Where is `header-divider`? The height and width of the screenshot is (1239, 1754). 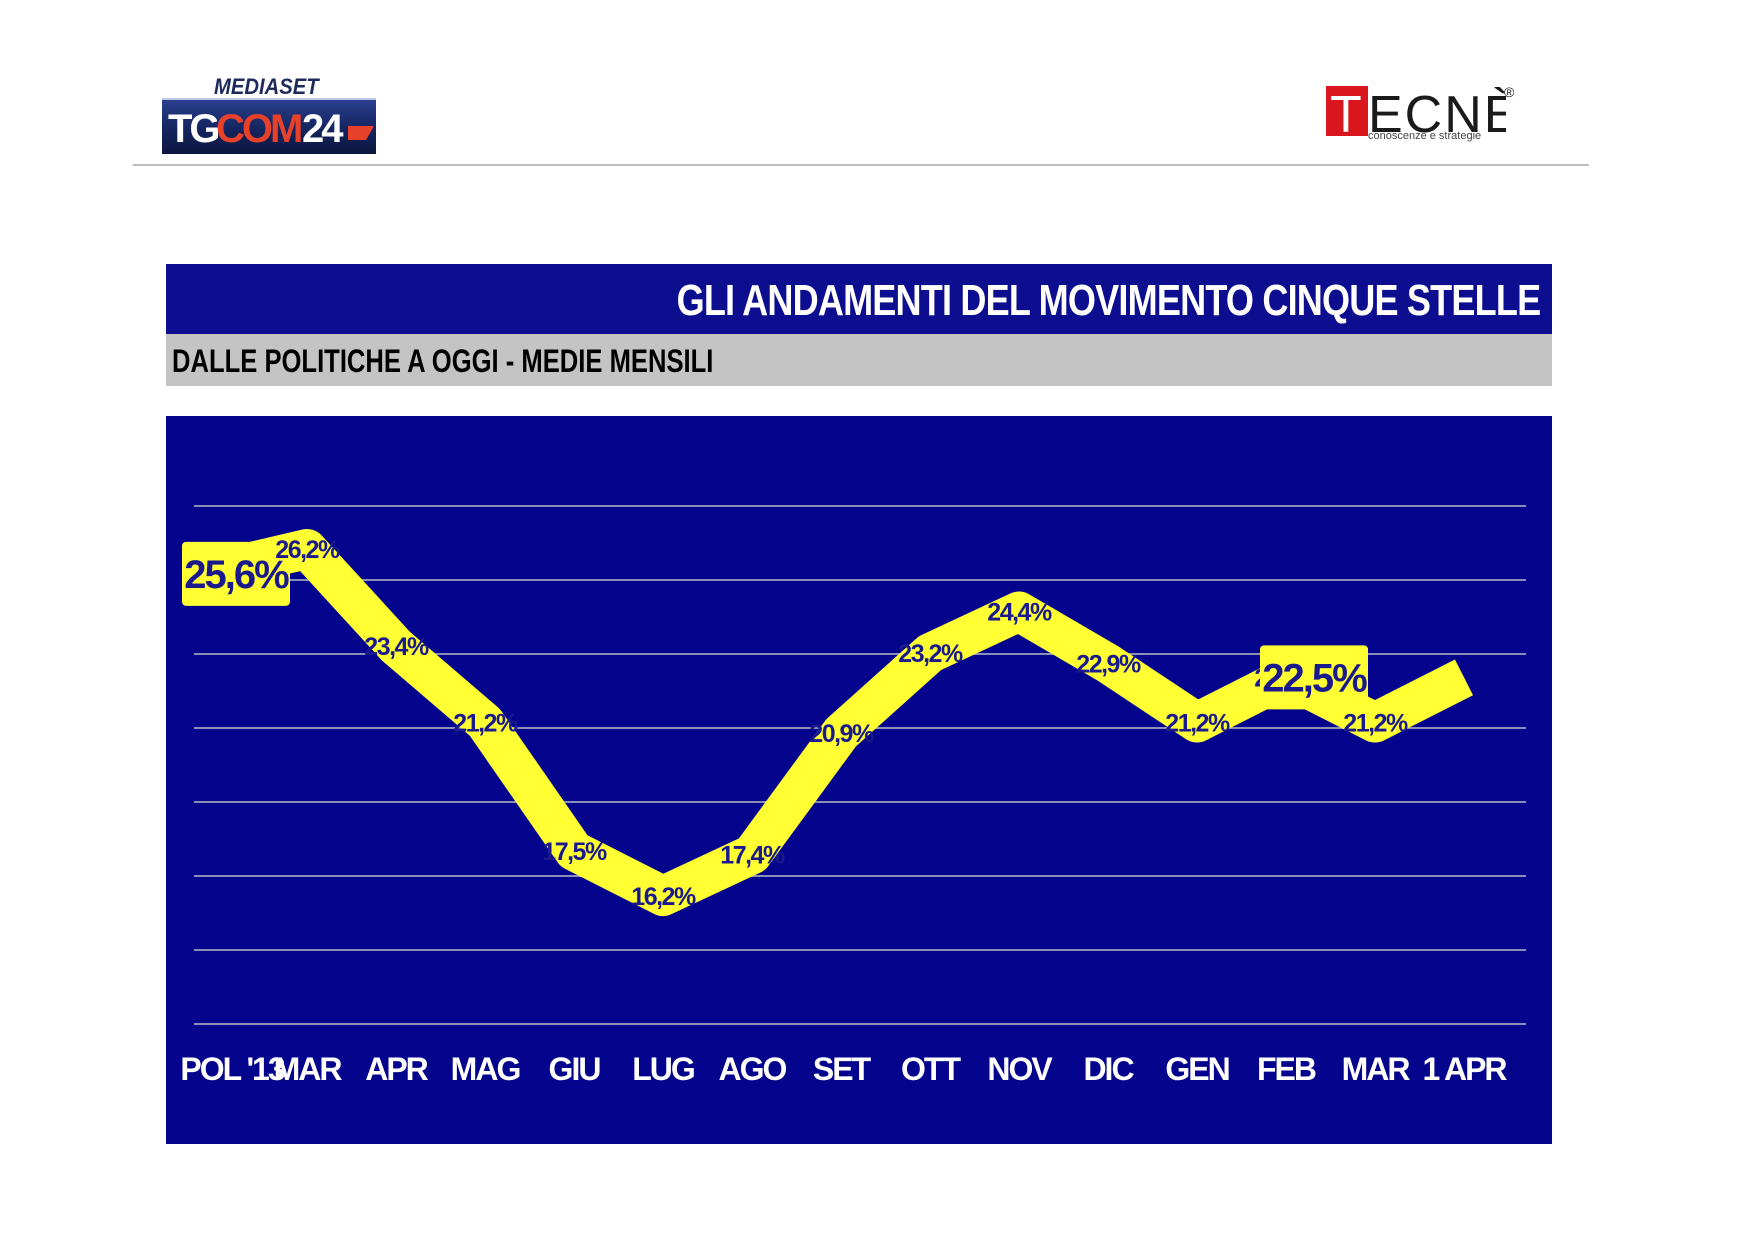
header-divider is located at coordinates (861, 165).